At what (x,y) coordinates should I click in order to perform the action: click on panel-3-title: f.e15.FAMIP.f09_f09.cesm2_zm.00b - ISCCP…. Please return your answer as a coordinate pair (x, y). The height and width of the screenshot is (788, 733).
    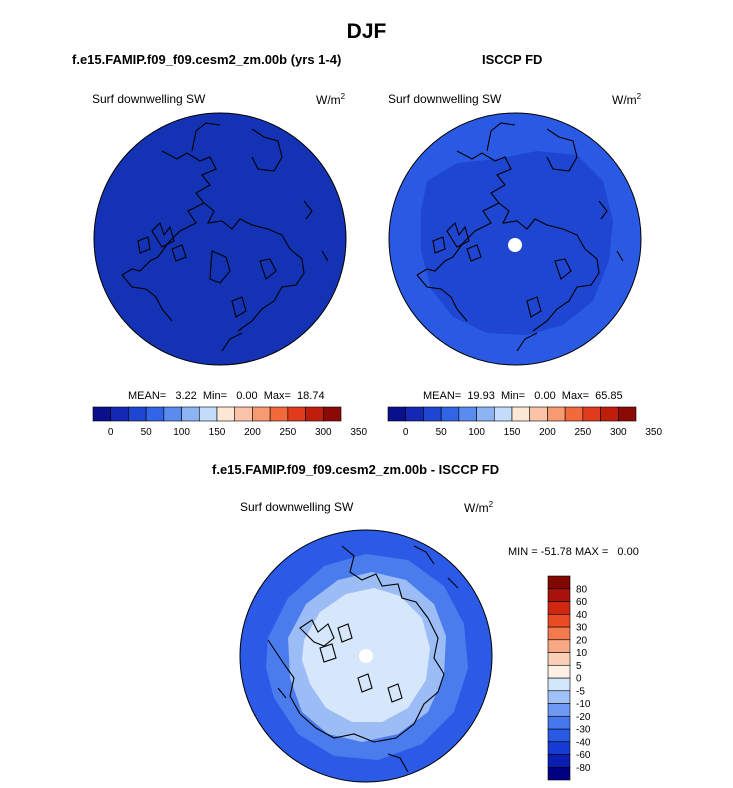
    Looking at the image, I should click on (356, 469).